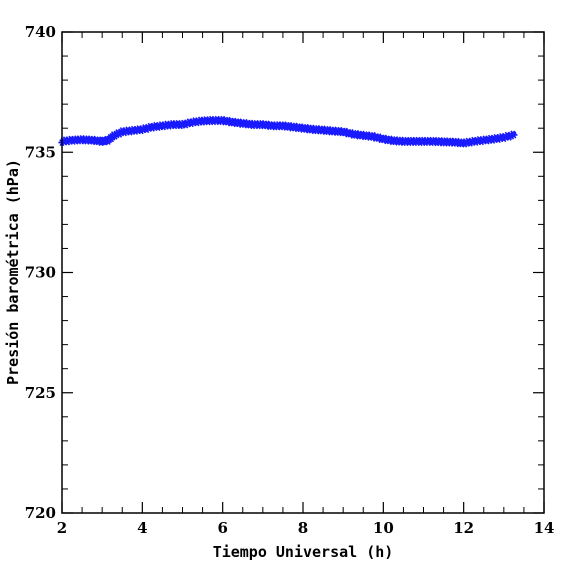 Image resolution: width=574 pixels, height=574 pixels. I want to click on data-point, so click(514, 135).